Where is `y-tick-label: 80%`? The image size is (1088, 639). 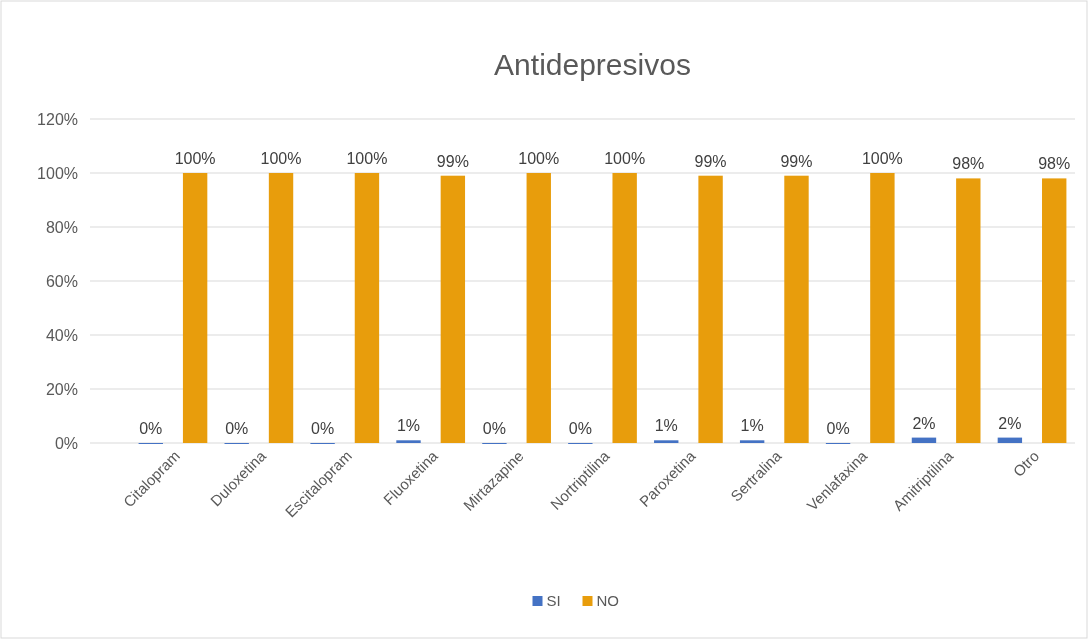
y-tick-label: 80% is located at coordinates (61, 227).